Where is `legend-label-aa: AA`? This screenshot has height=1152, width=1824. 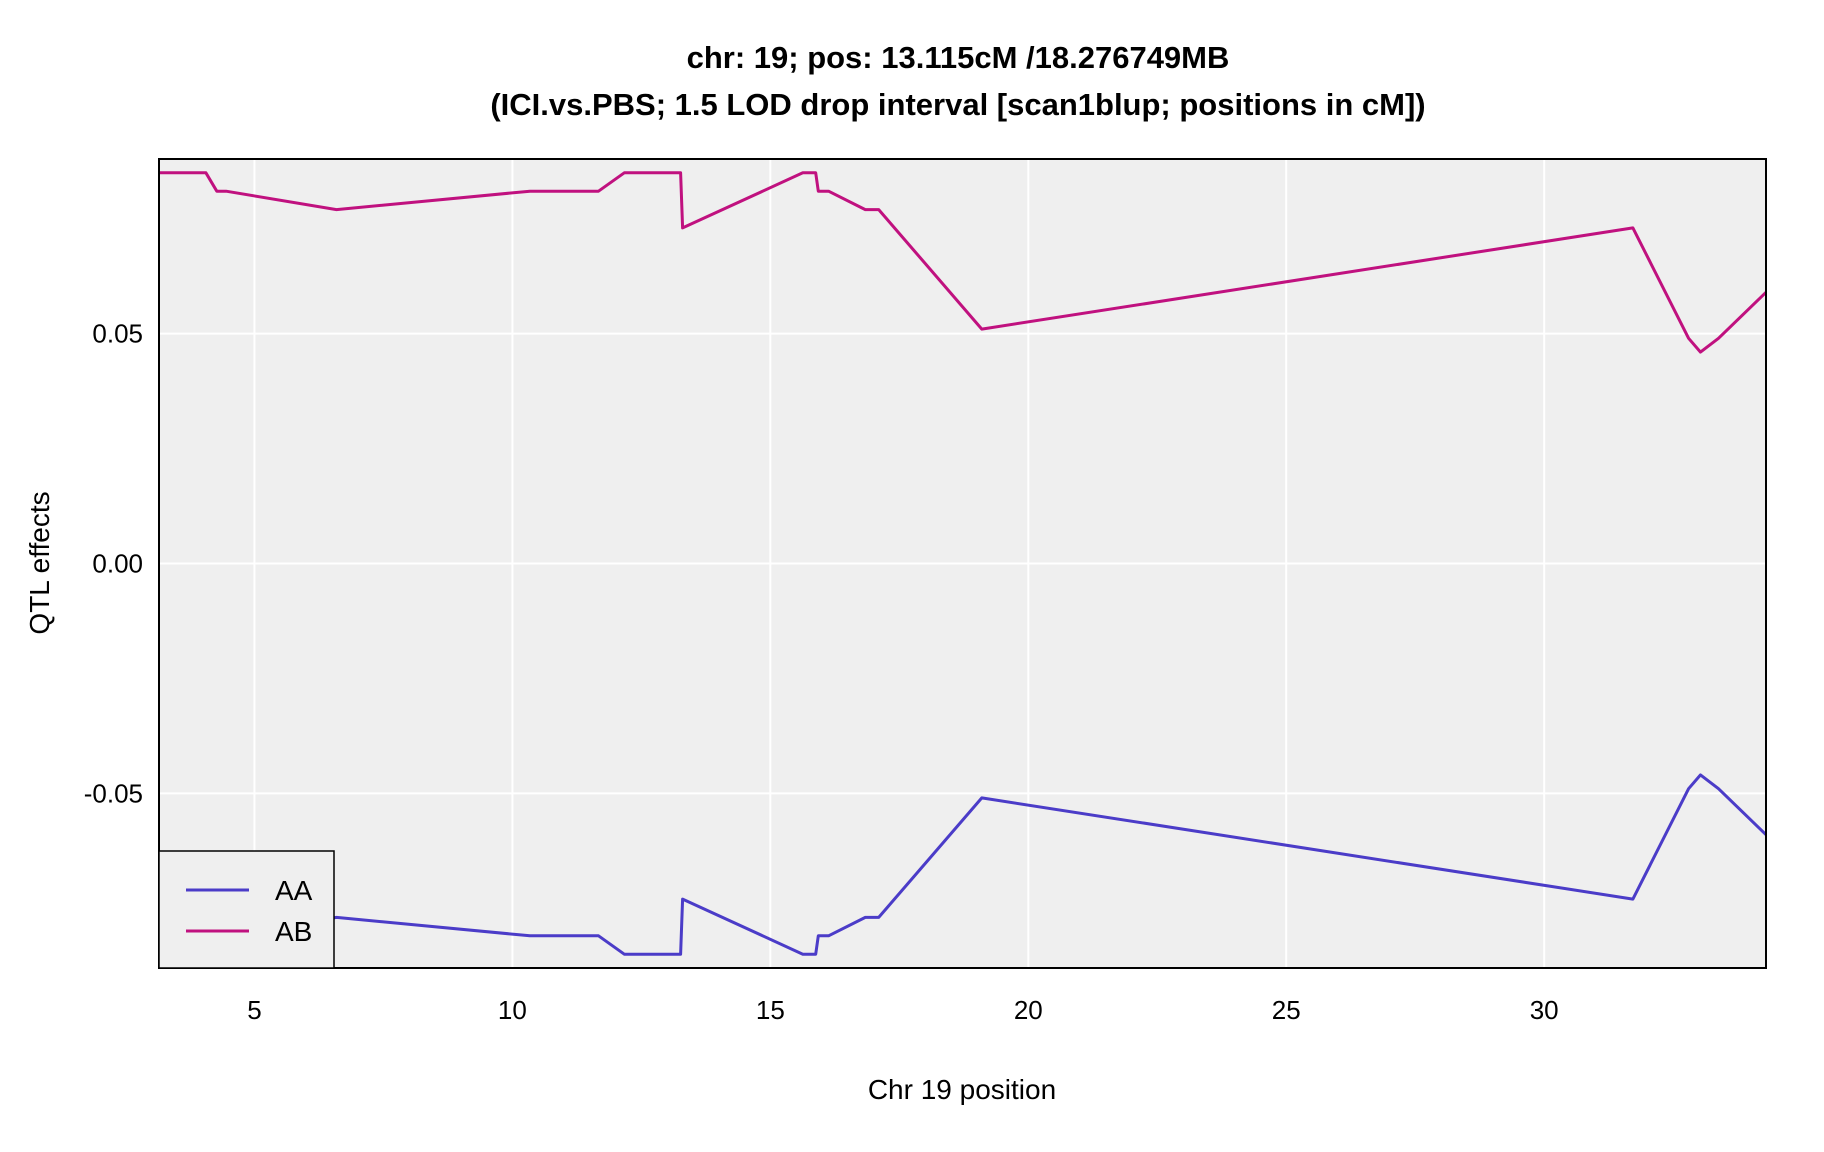
legend-label-aa: AA is located at coordinates (294, 890).